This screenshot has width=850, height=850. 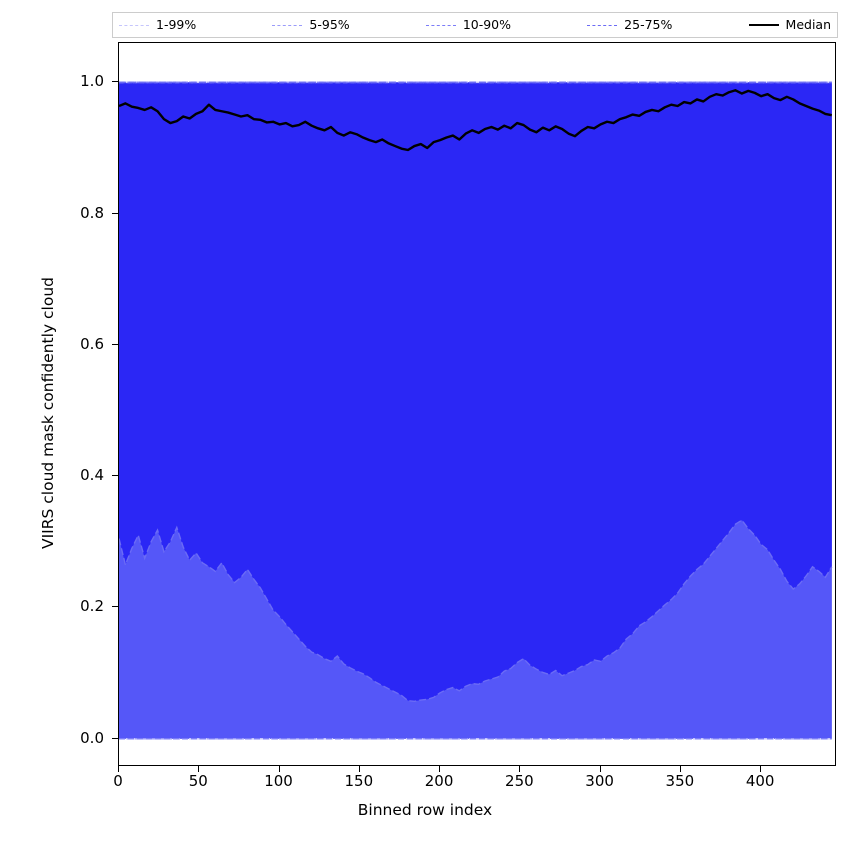 I want to click on y-tick-label: 0.8, so click(x=92, y=212).